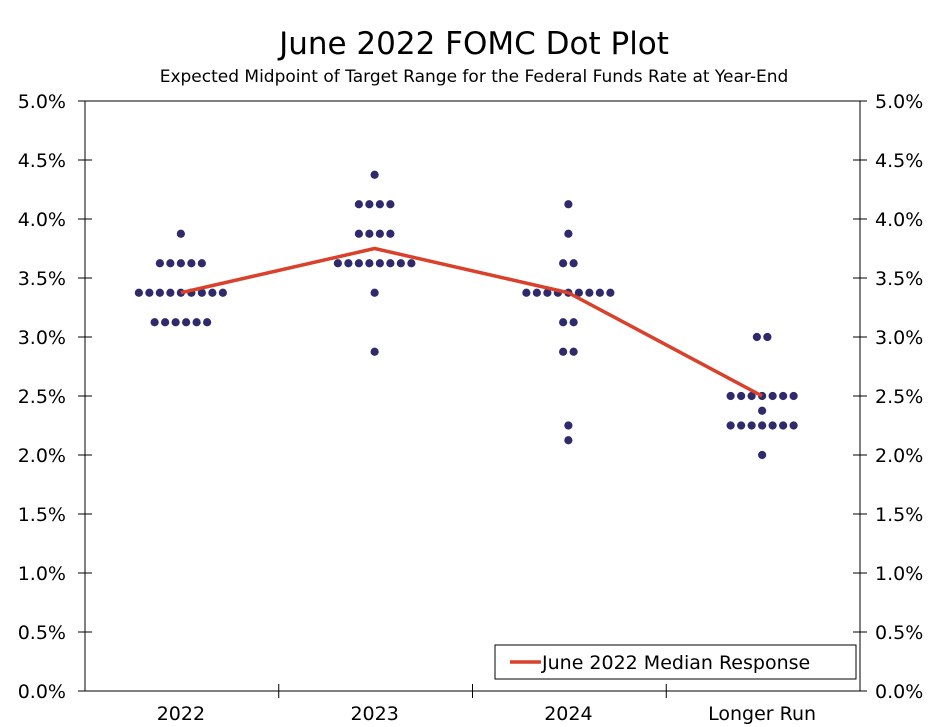 Image resolution: width=949 pixels, height=727 pixels. What do you see at coordinates (42, 338) in the screenshot?
I see `y-tick-label-left: 3.0%` at bounding box center [42, 338].